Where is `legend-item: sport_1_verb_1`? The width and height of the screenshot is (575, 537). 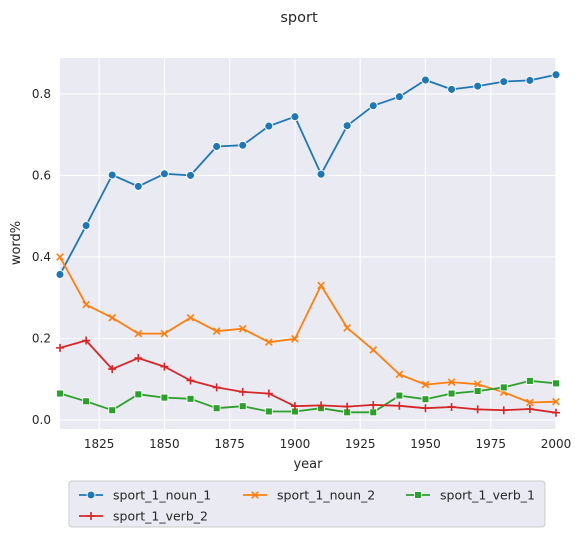
legend-item: sport_1_verb_1 is located at coordinates (470, 495).